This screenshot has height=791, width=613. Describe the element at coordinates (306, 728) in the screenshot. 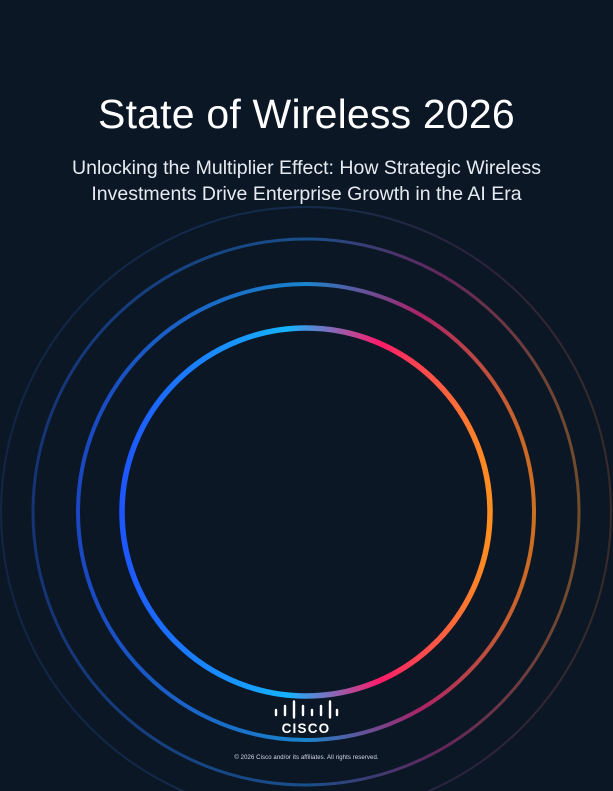

I see `logo-wordmark: CISCO` at that location.